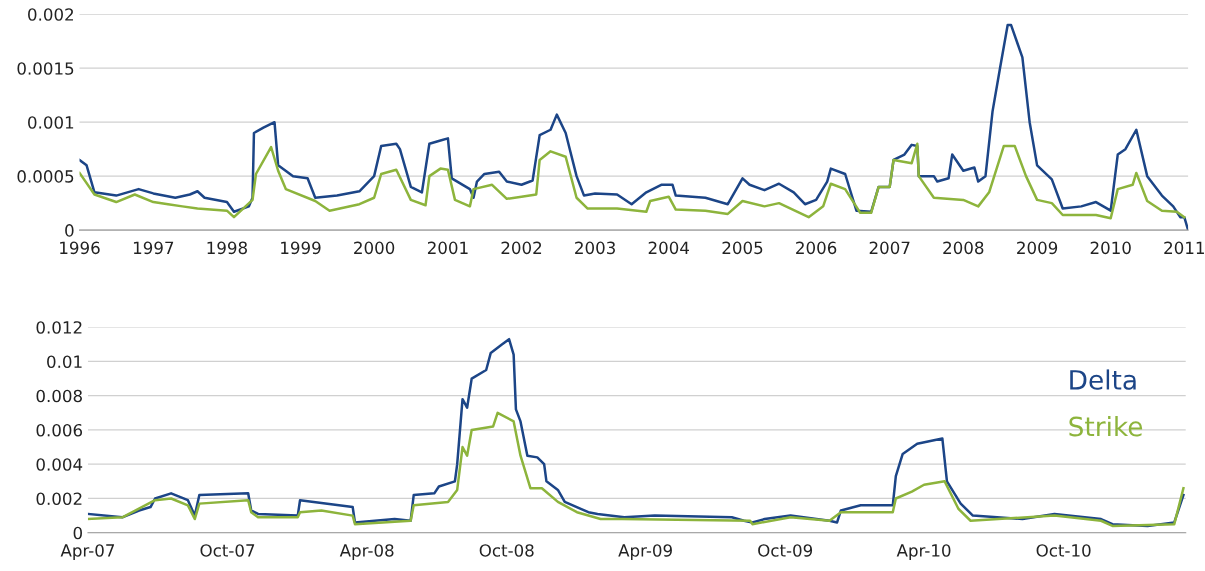 This screenshot has height=571, width=1205. Describe the element at coordinates (1103, 379) in the screenshot. I see `text: Delta` at that location.